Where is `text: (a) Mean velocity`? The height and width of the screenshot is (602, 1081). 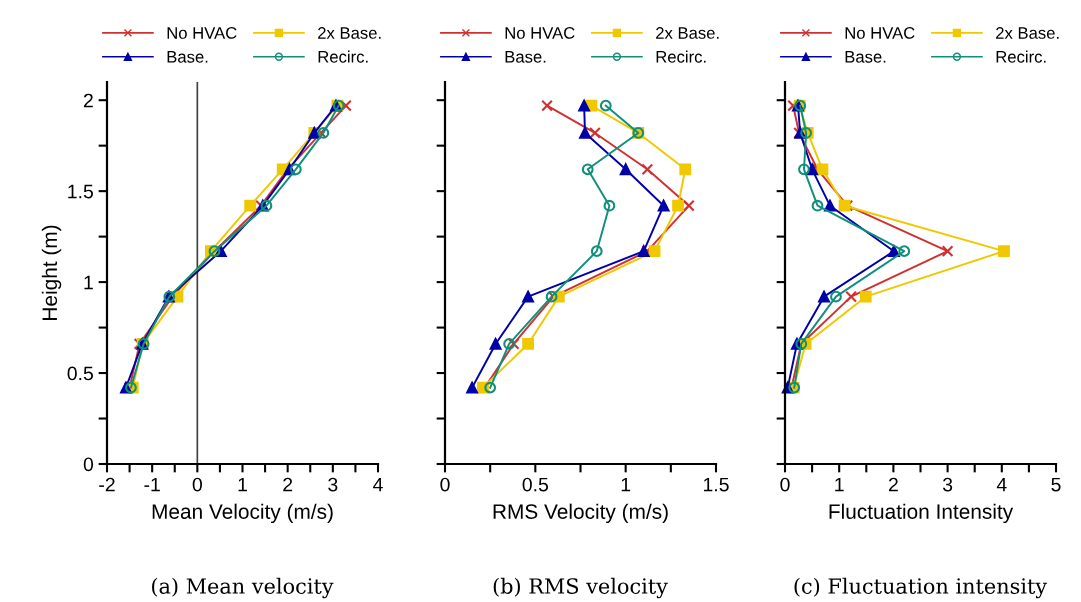
text: (a) Mean velocity is located at coordinates (243, 588).